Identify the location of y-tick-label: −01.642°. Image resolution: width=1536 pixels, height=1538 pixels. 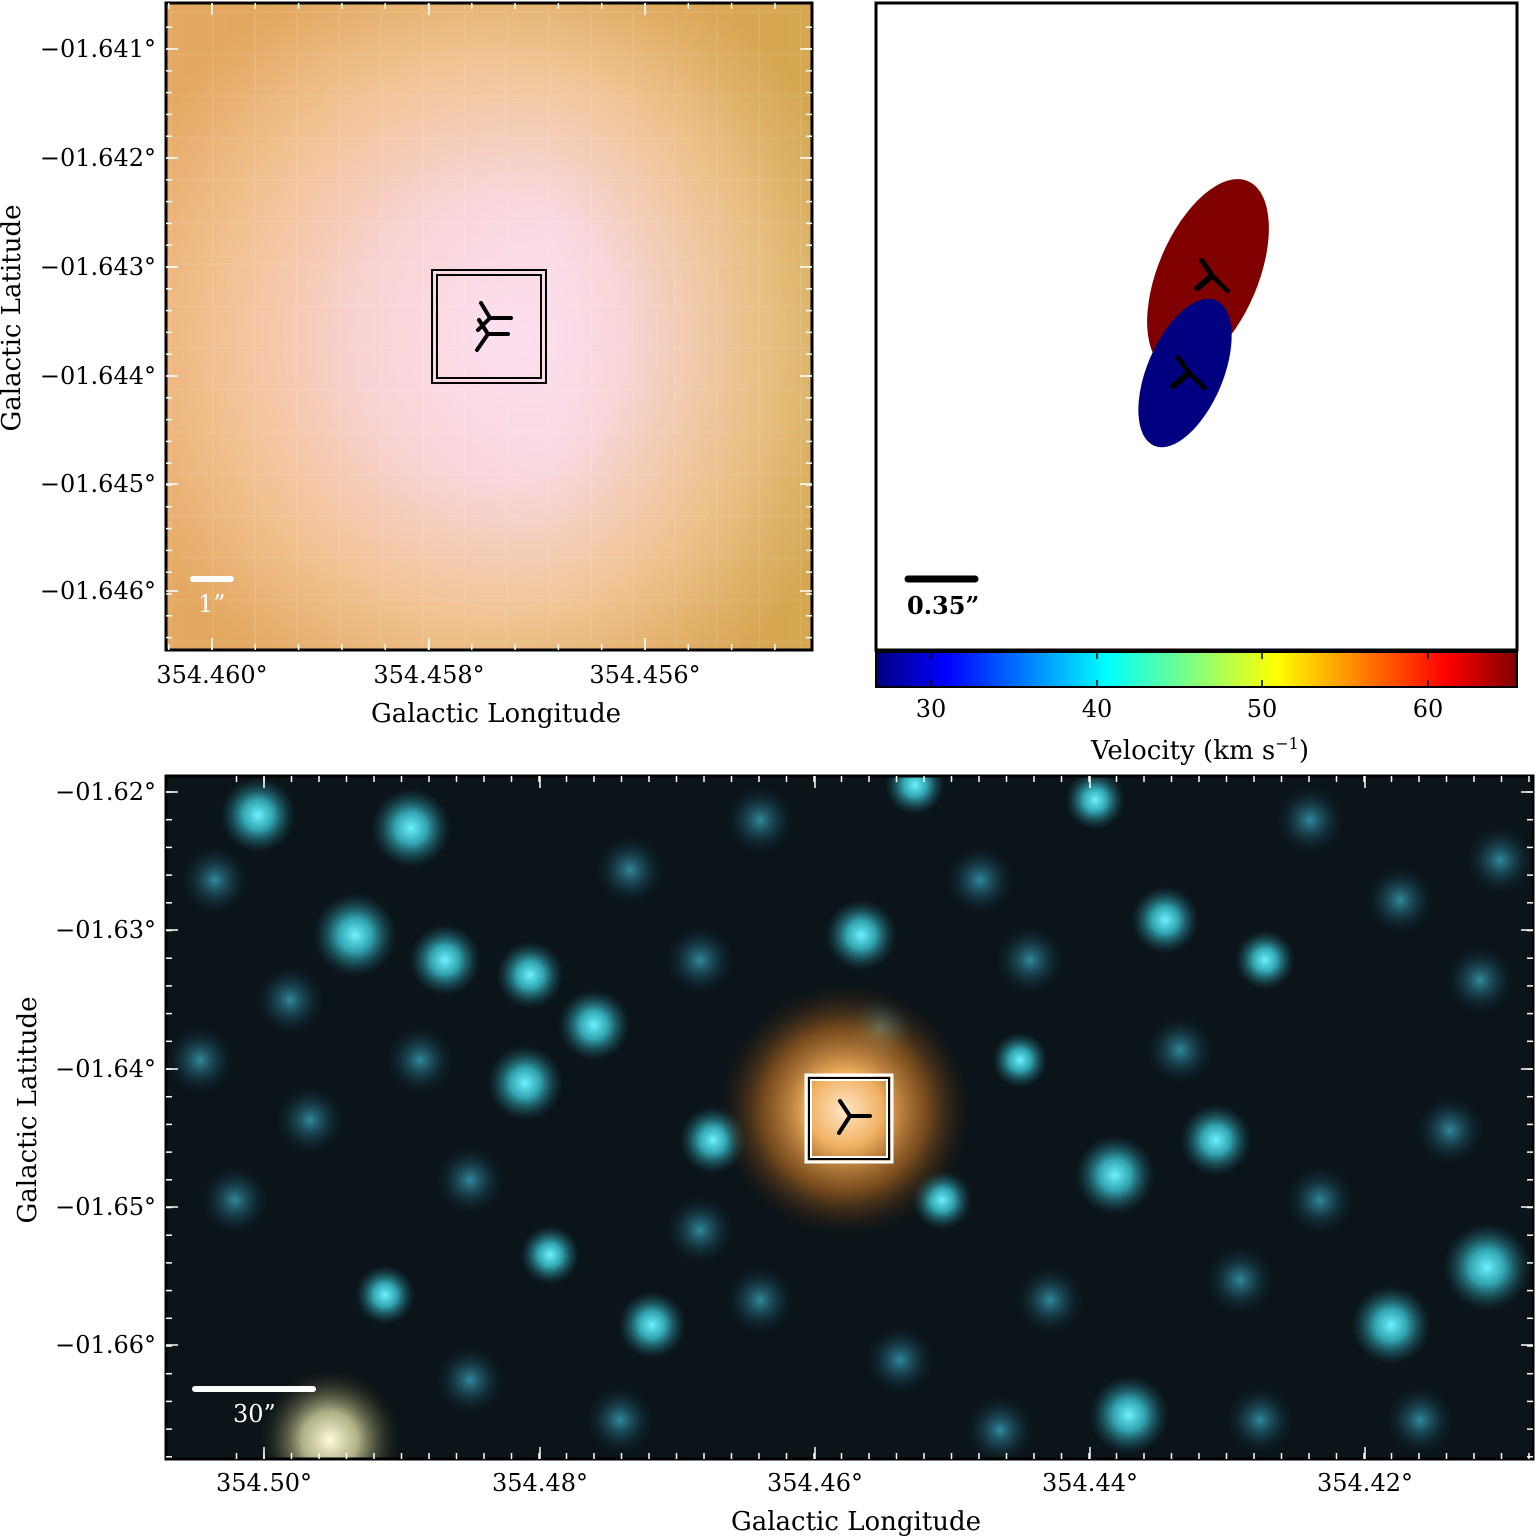
(98, 158).